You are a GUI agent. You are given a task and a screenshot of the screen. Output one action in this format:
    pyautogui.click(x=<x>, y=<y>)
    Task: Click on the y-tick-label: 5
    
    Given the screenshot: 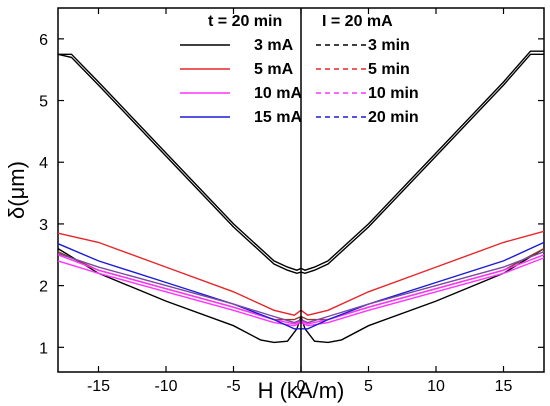 What is the action you would take?
    pyautogui.click(x=43, y=102)
    